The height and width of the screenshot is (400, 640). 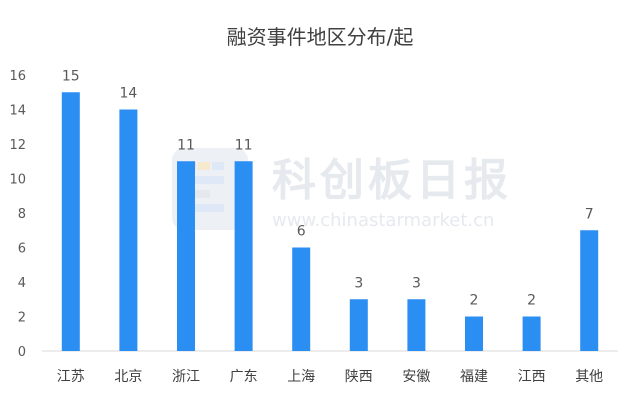 What do you see at coordinates (71, 377) in the screenshot?
I see `x-tick-label: 江苏` at bounding box center [71, 377].